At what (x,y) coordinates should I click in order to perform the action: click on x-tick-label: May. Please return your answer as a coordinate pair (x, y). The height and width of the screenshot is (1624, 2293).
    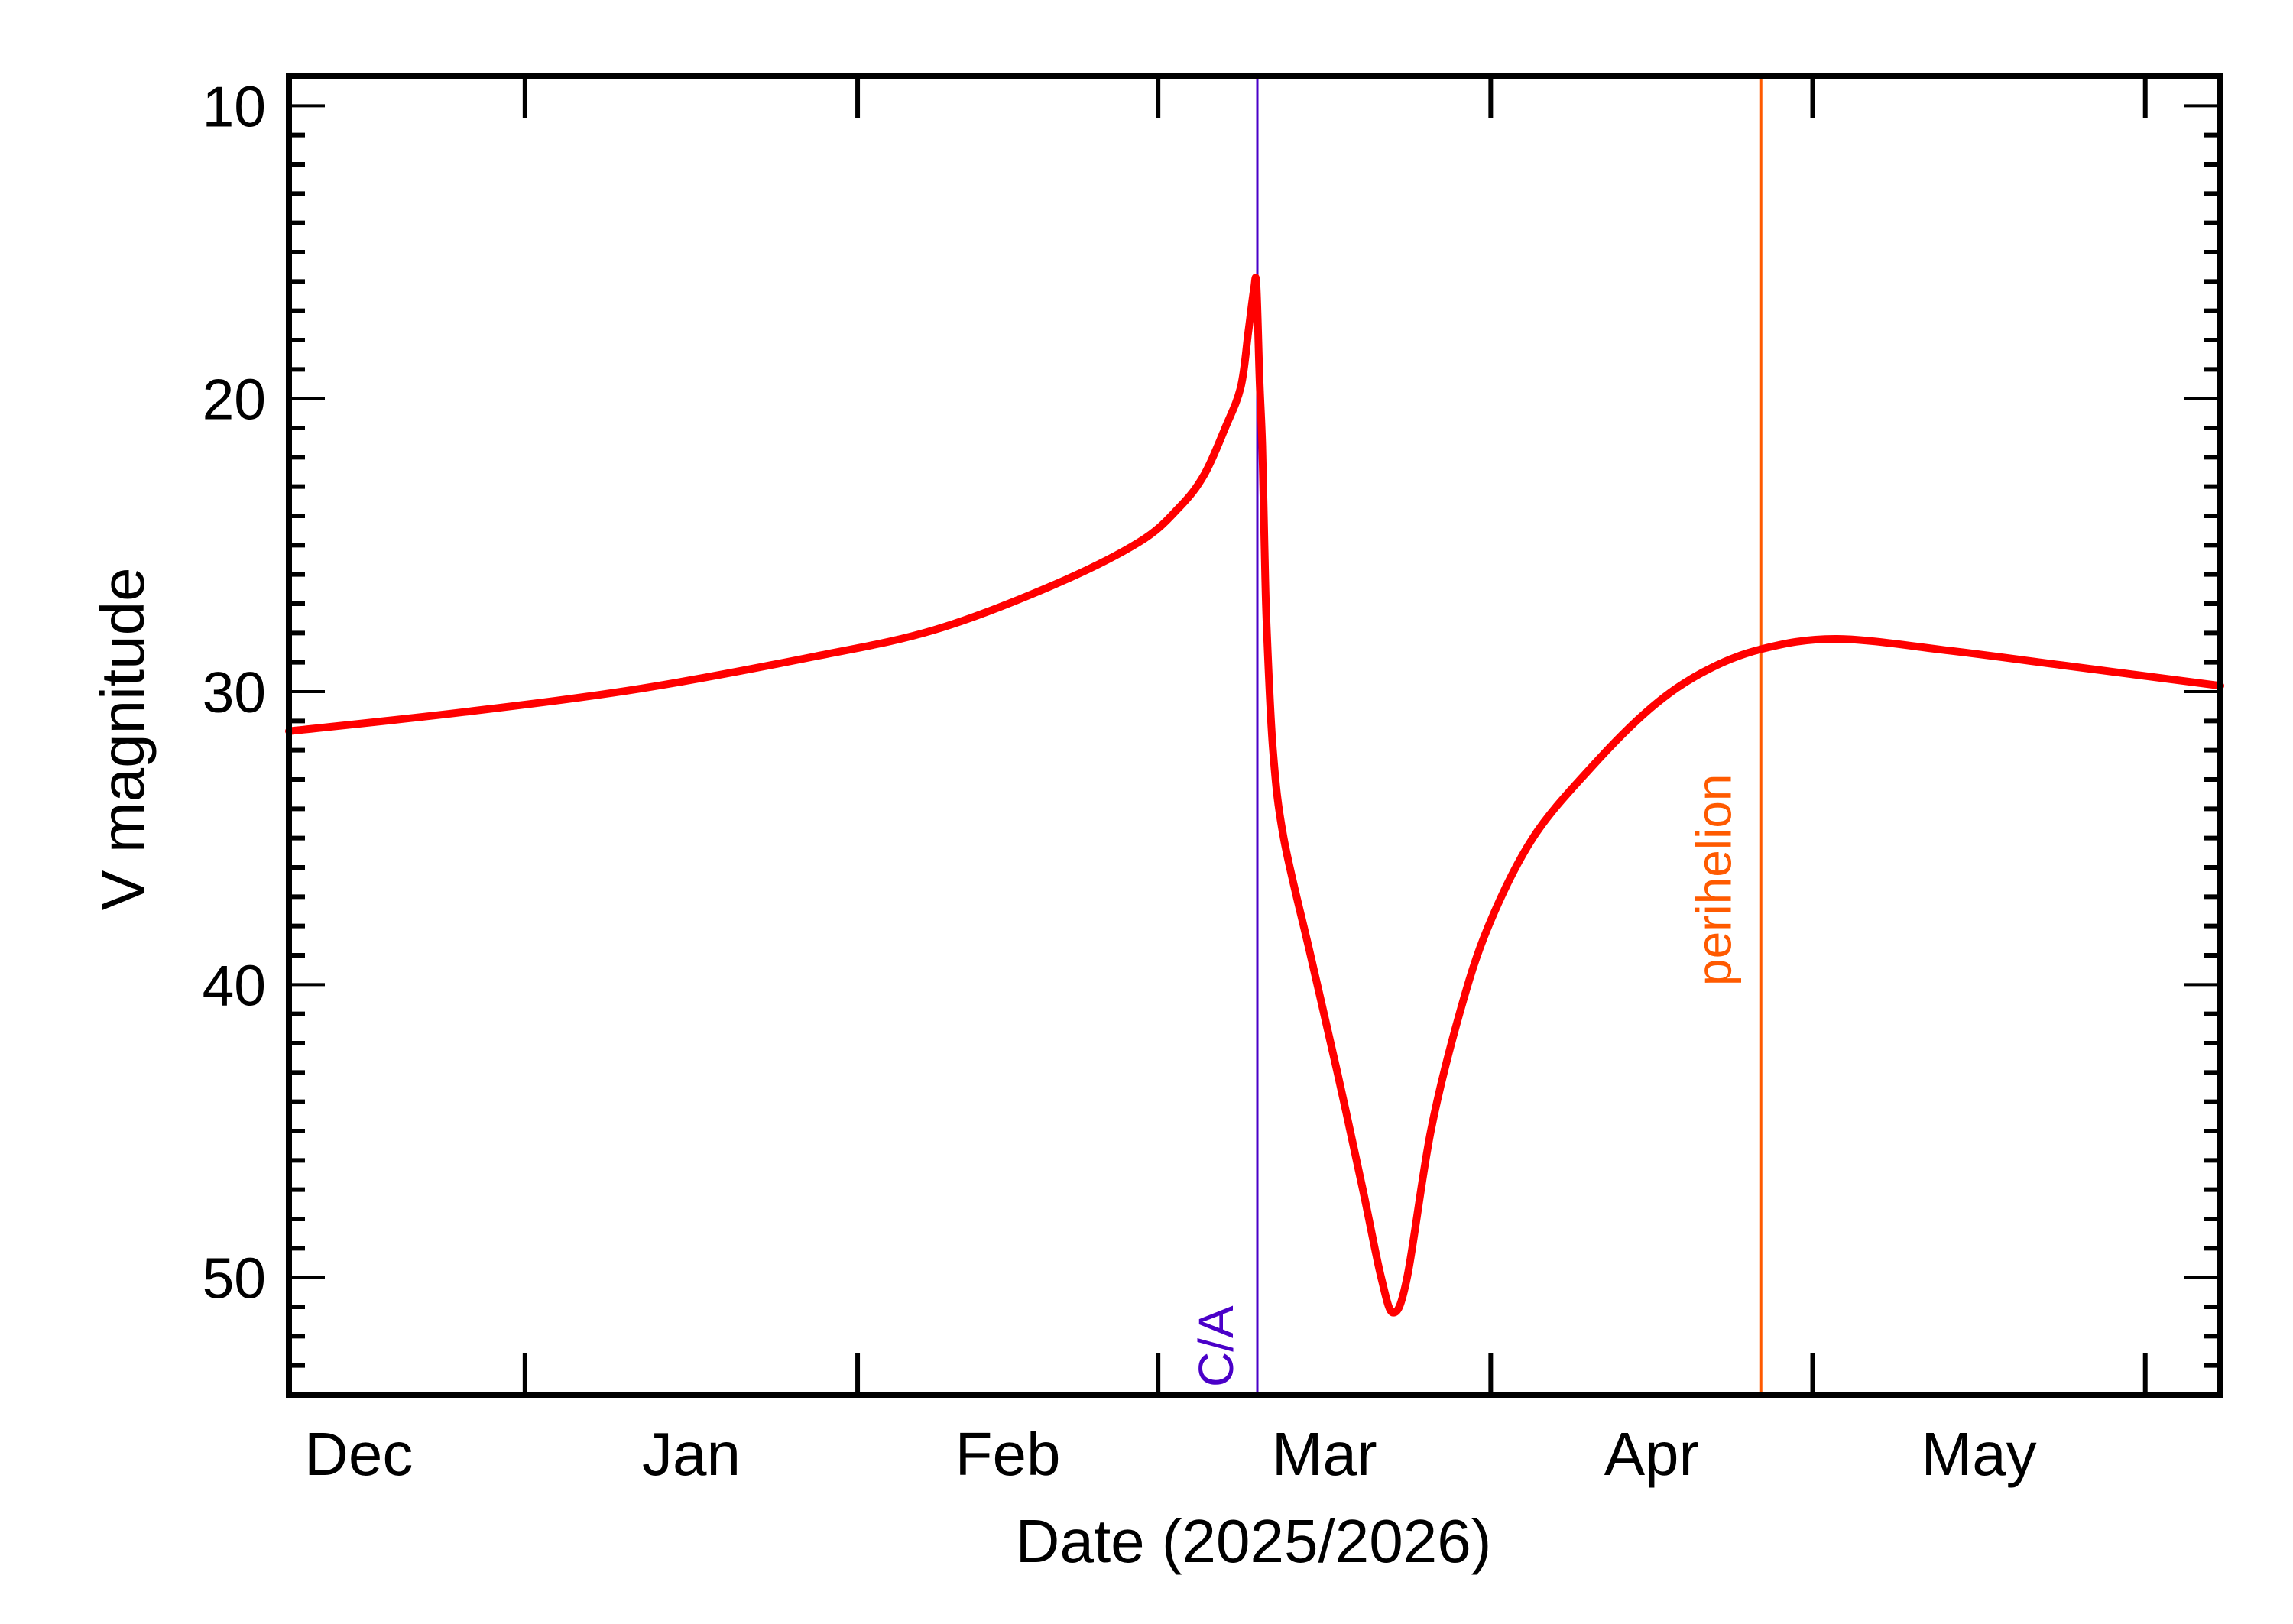
    Looking at the image, I should click on (1979, 1454).